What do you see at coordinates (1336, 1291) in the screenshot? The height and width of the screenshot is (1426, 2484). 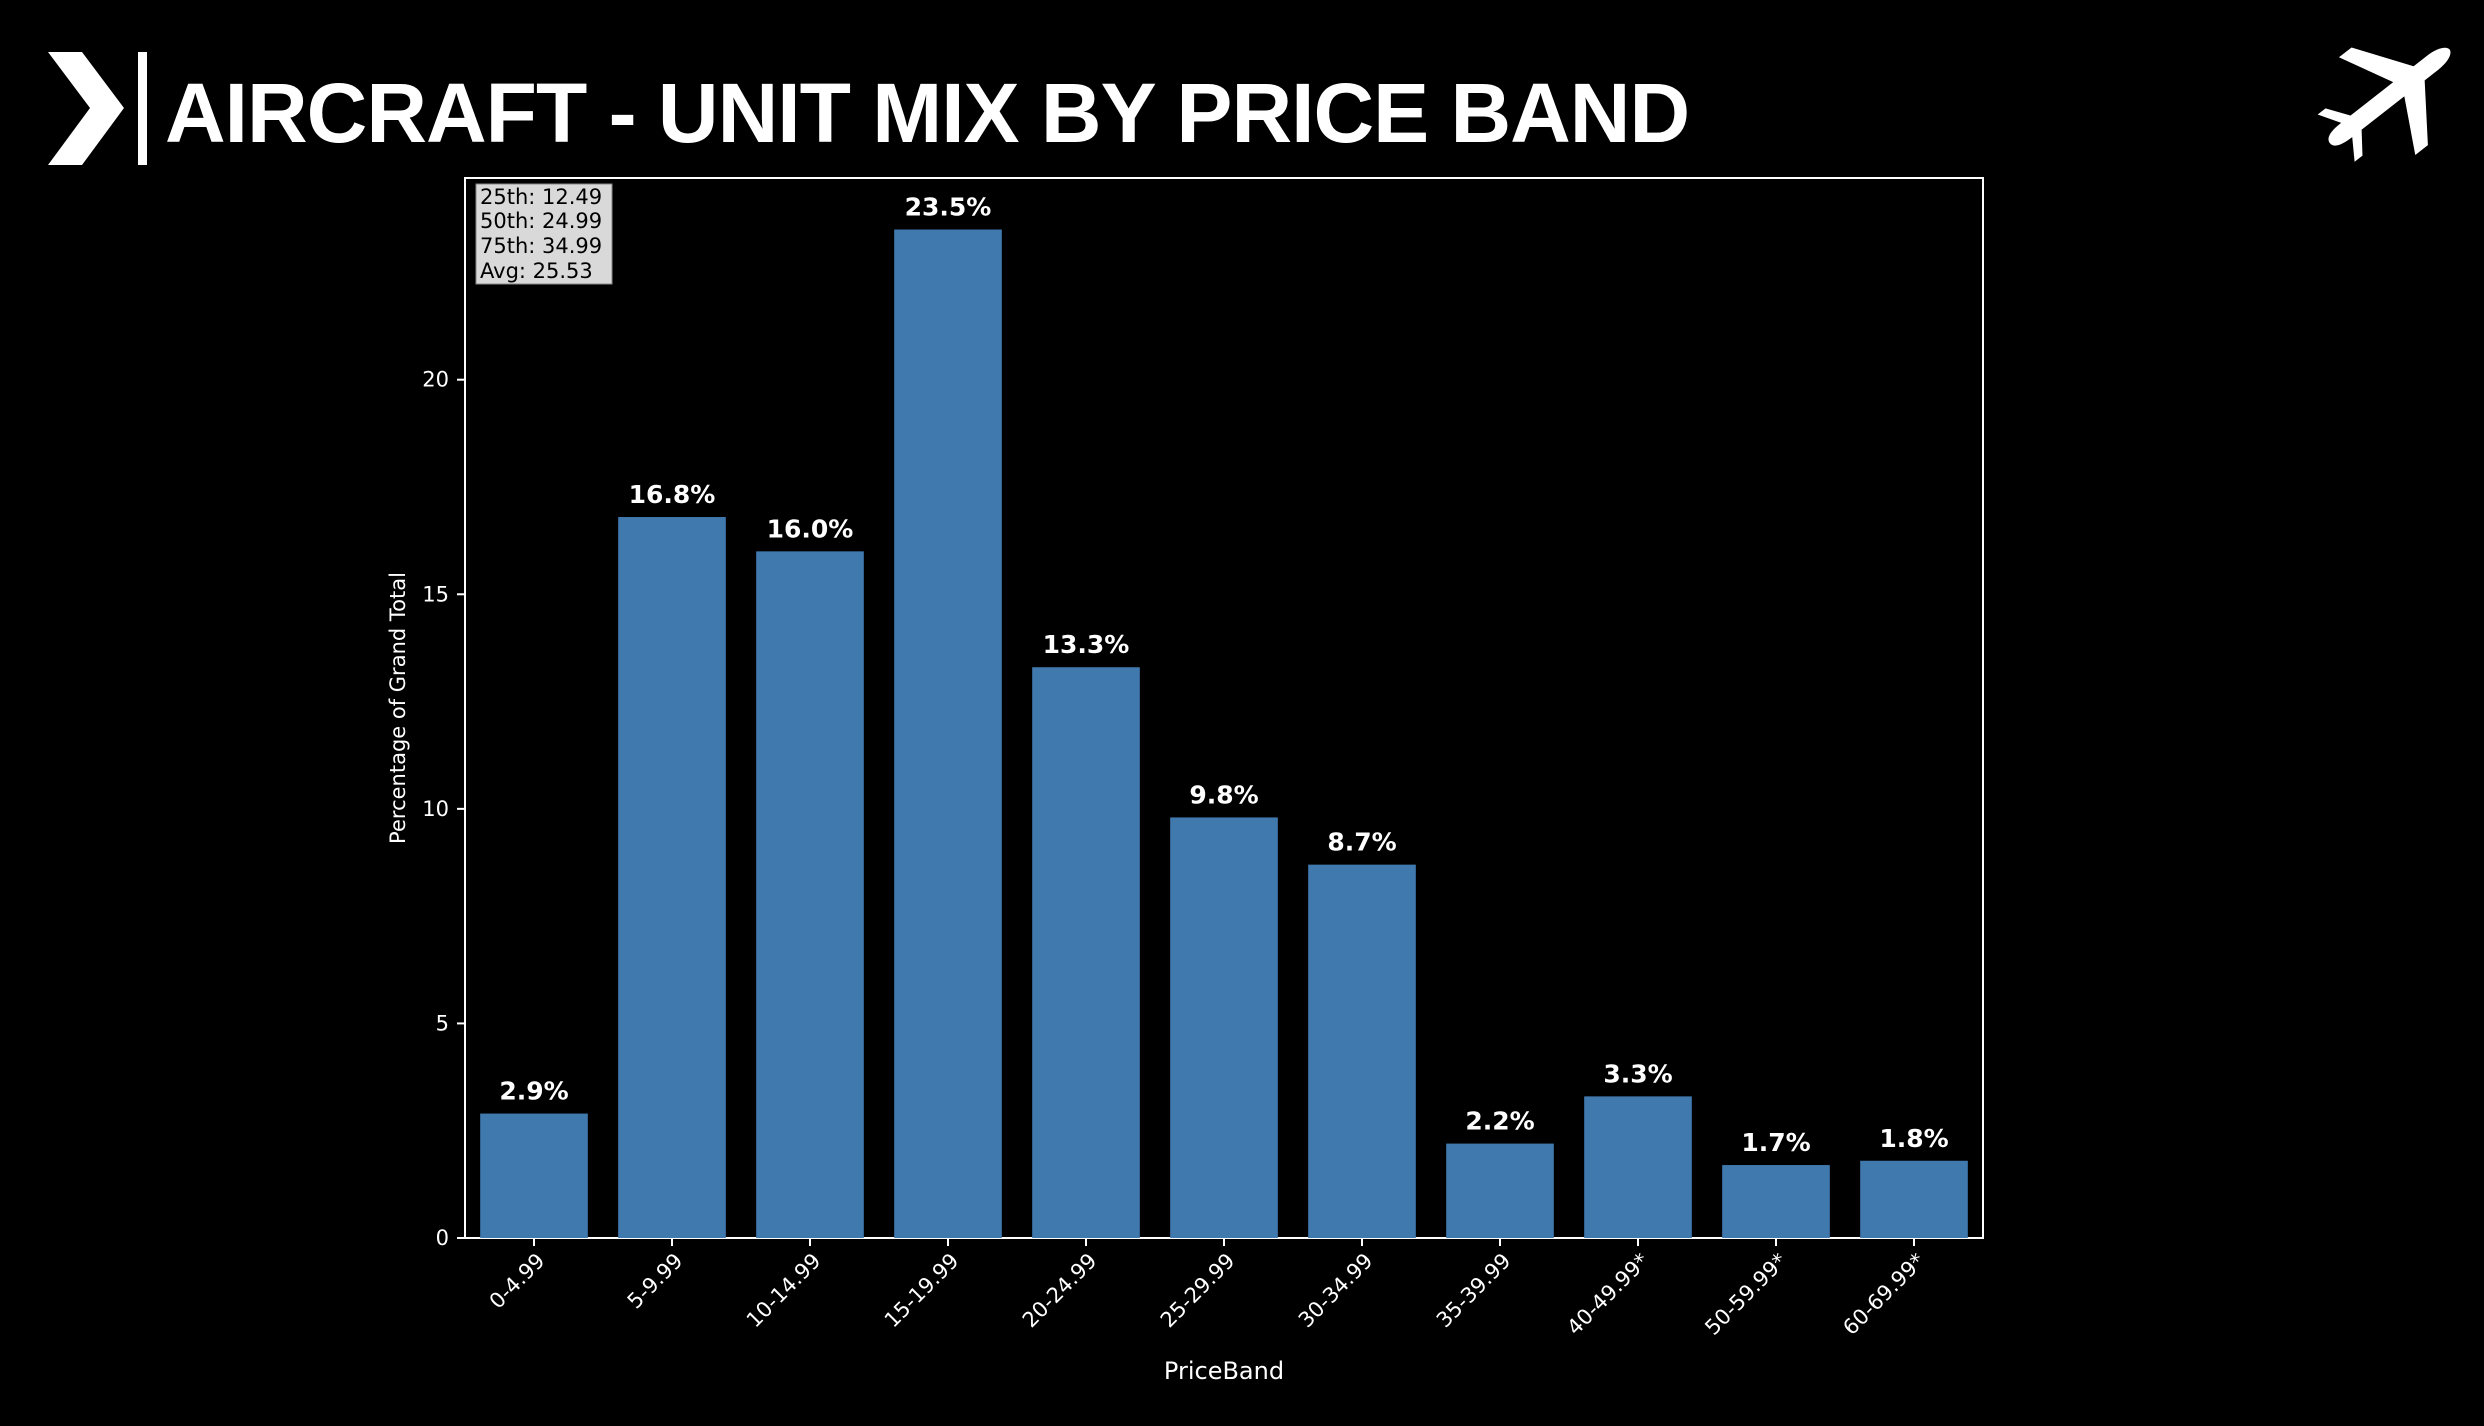 I see `x-tick-label-30-34.99: 30-34.99` at bounding box center [1336, 1291].